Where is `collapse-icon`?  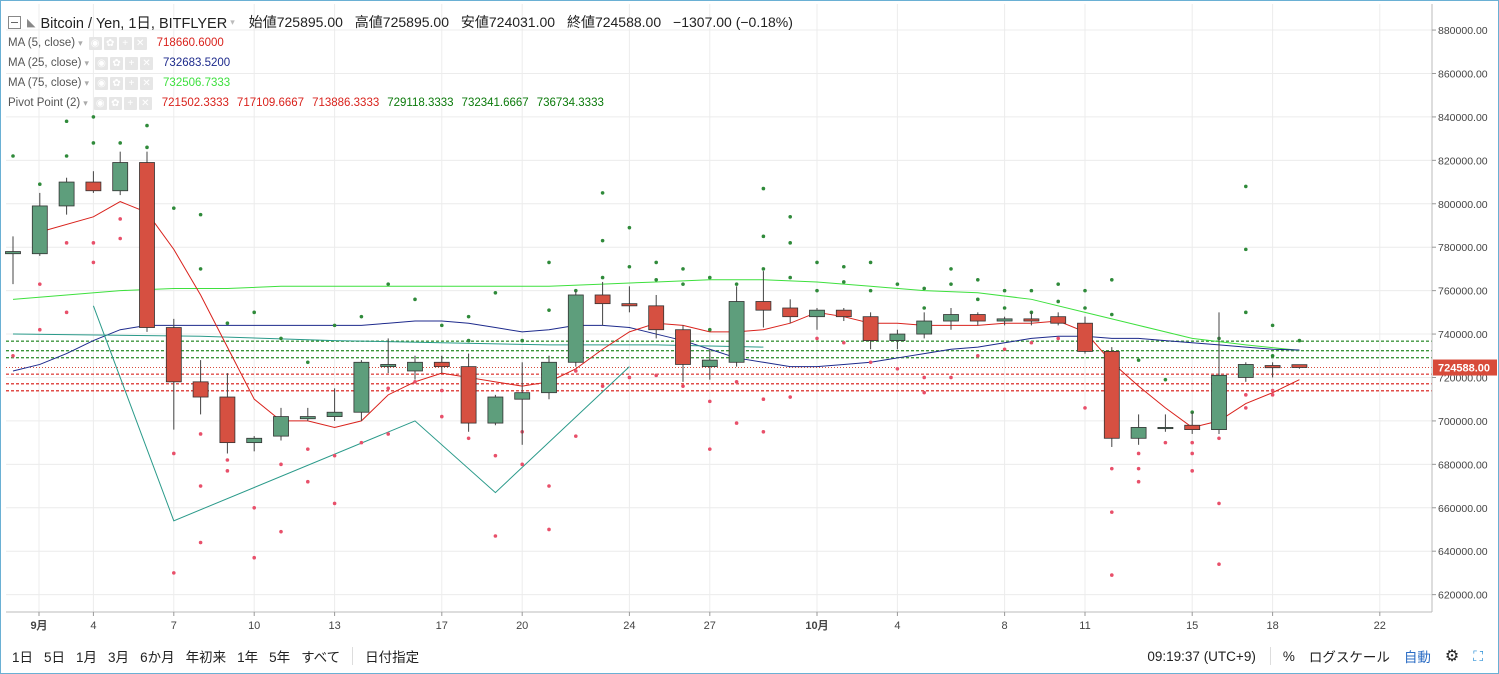 collapse-icon is located at coordinates (14, 22).